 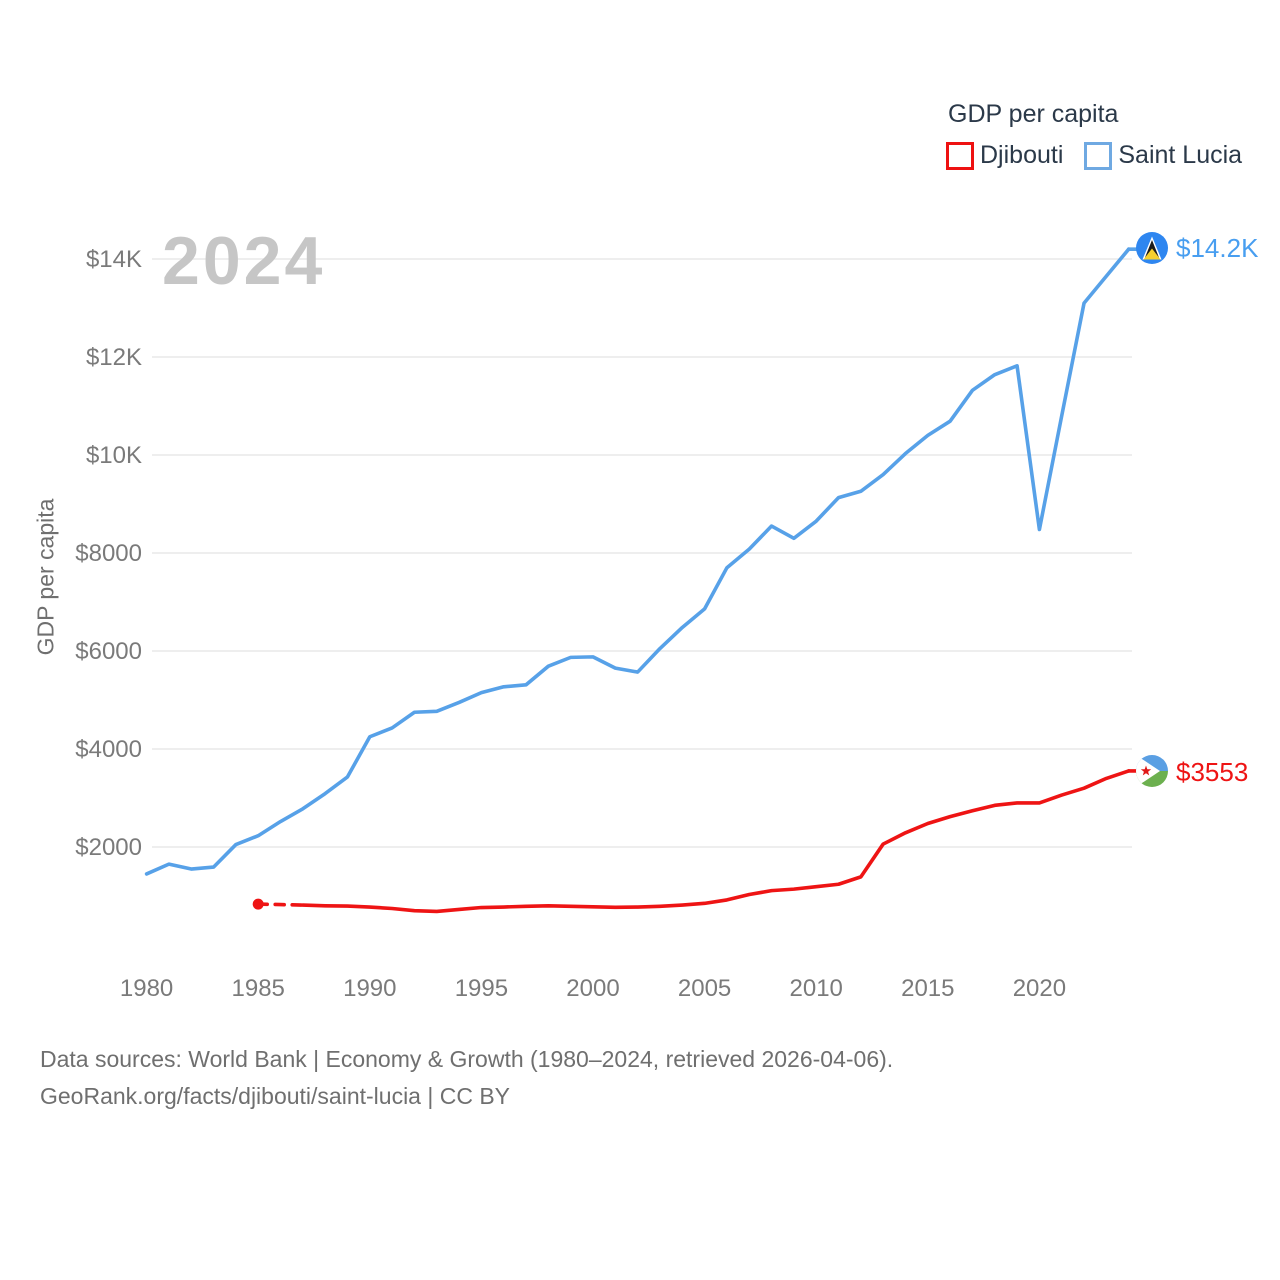 What do you see at coordinates (258, 904) in the screenshot?
I see `djibouti-start-dot` at bounding box center [258, 904].